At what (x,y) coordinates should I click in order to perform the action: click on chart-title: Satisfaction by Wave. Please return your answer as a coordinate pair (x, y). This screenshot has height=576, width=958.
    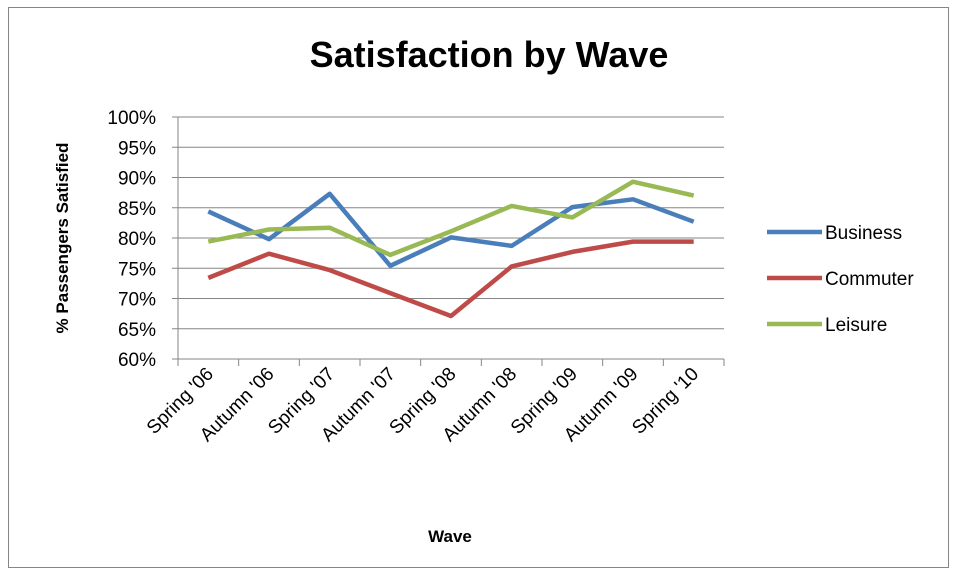
    Looking at the image, I should click on (489, 54).